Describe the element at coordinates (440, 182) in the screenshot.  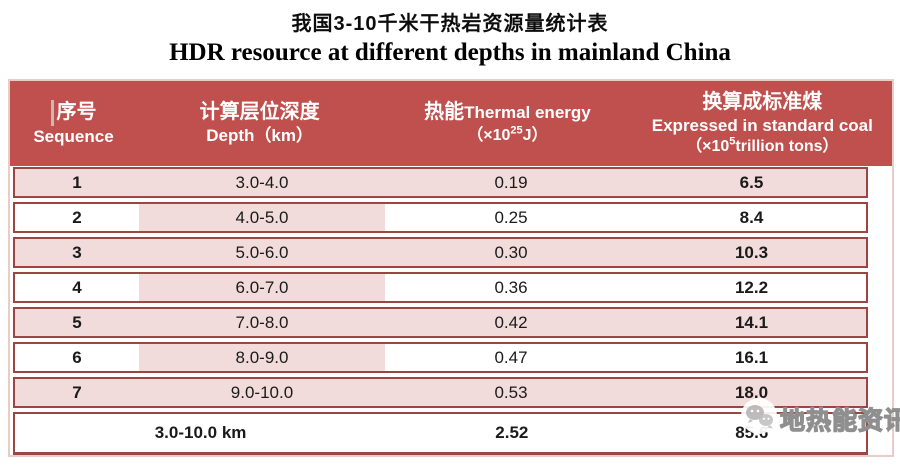
I see `table-row: 1 3.0-4.0 0.19 6.5` at that location.